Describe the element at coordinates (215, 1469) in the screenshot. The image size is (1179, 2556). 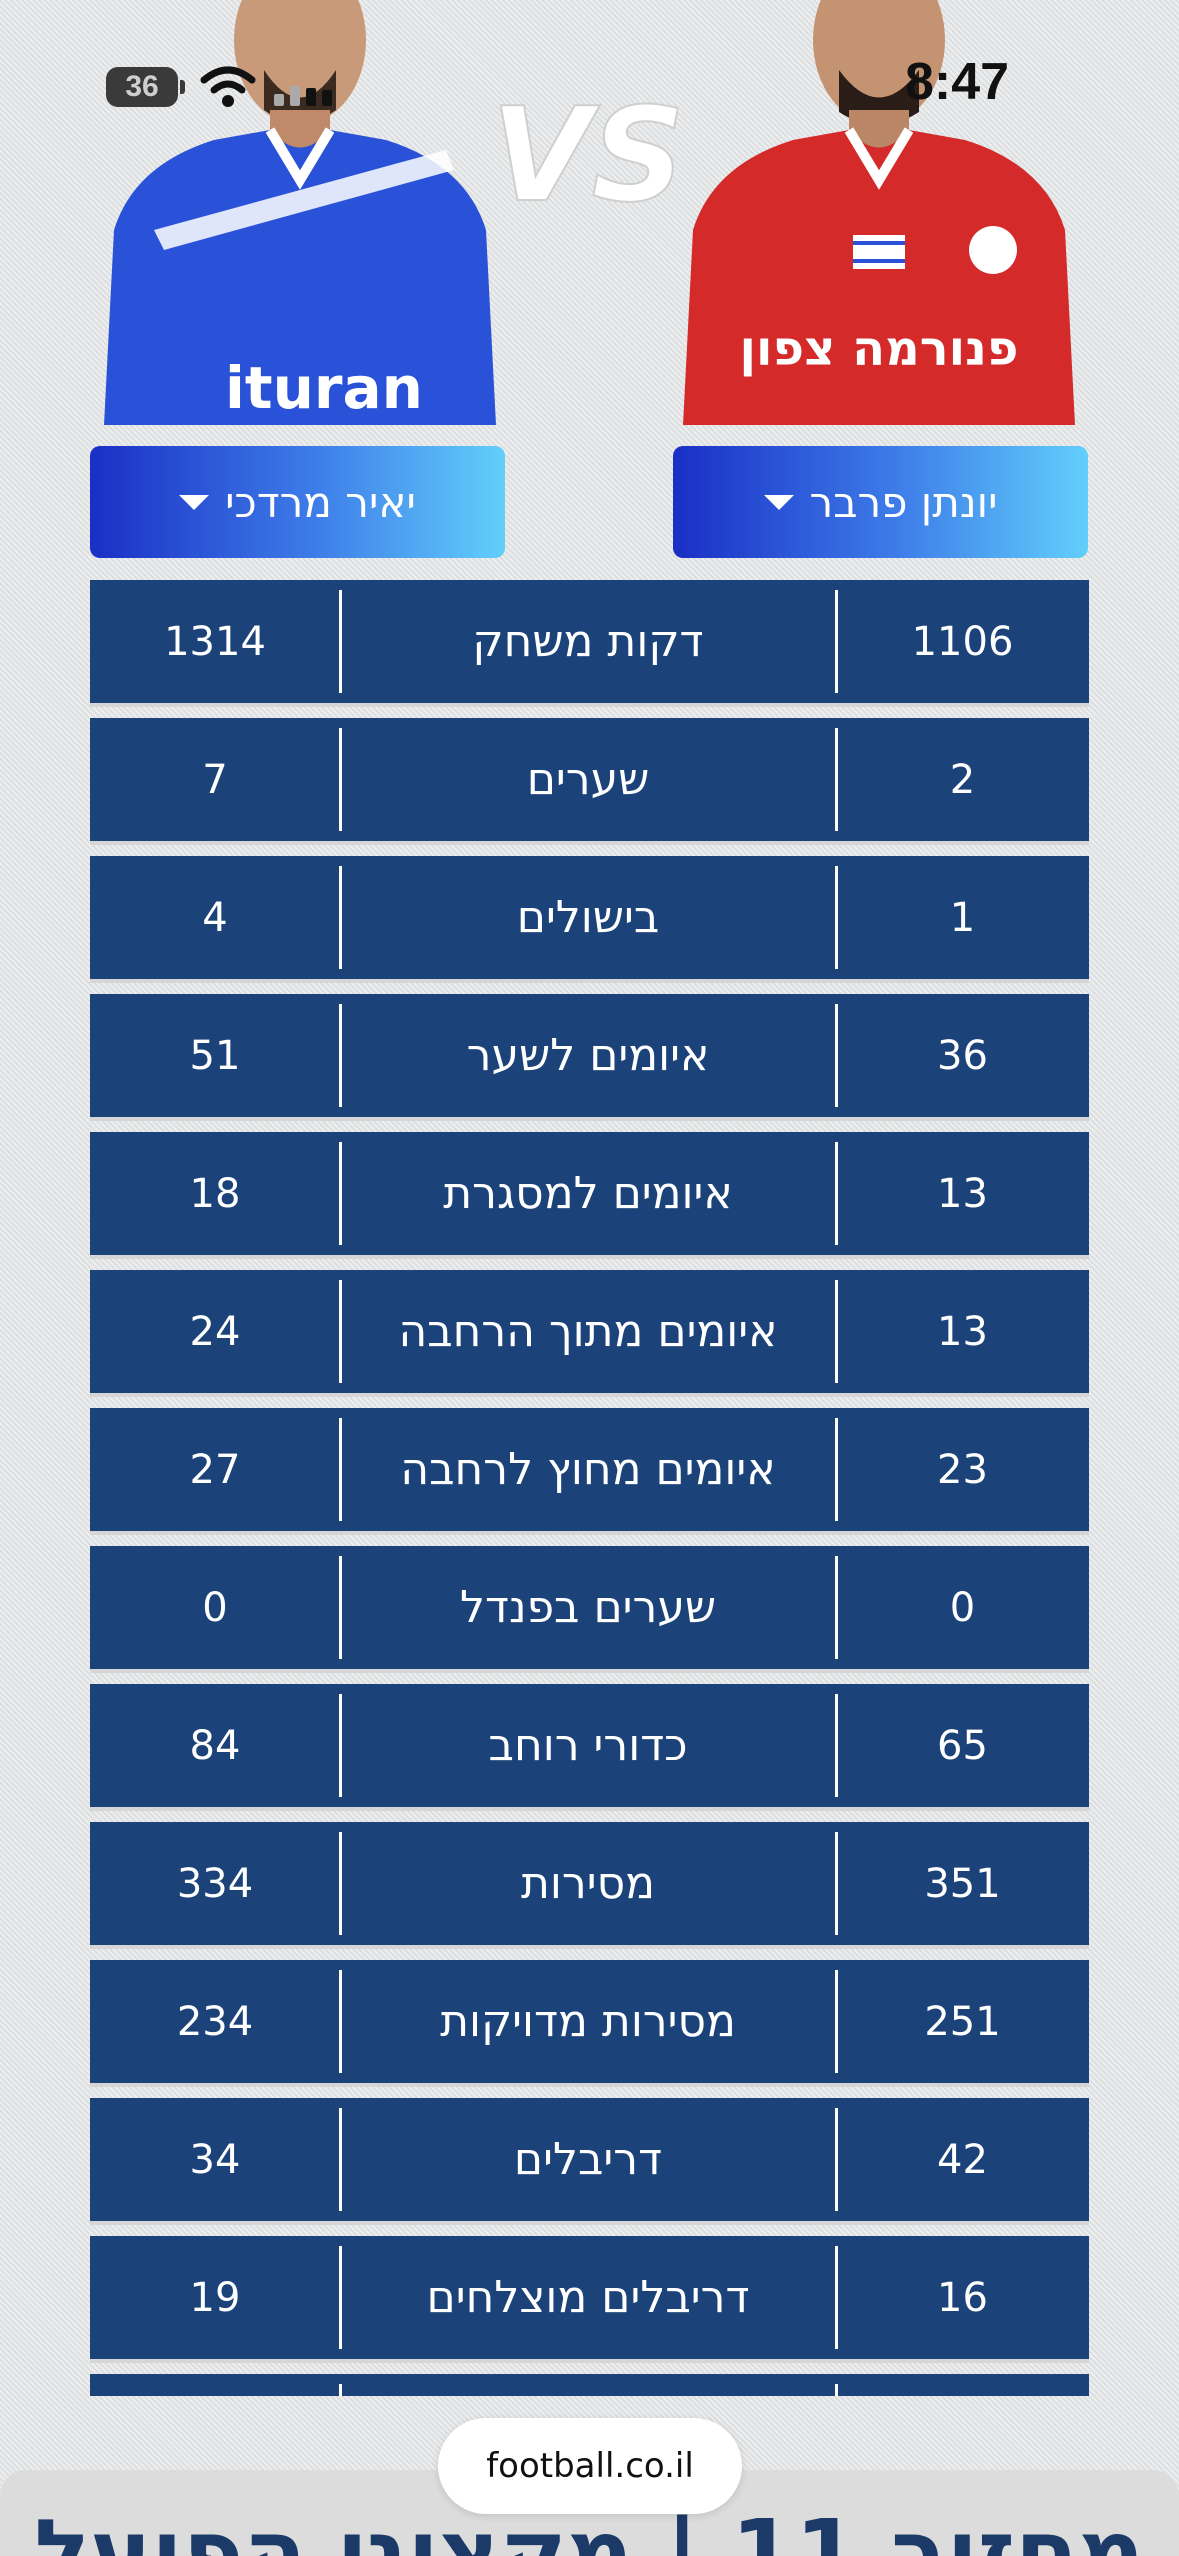
I see `stat-left-value: 27` at that location.